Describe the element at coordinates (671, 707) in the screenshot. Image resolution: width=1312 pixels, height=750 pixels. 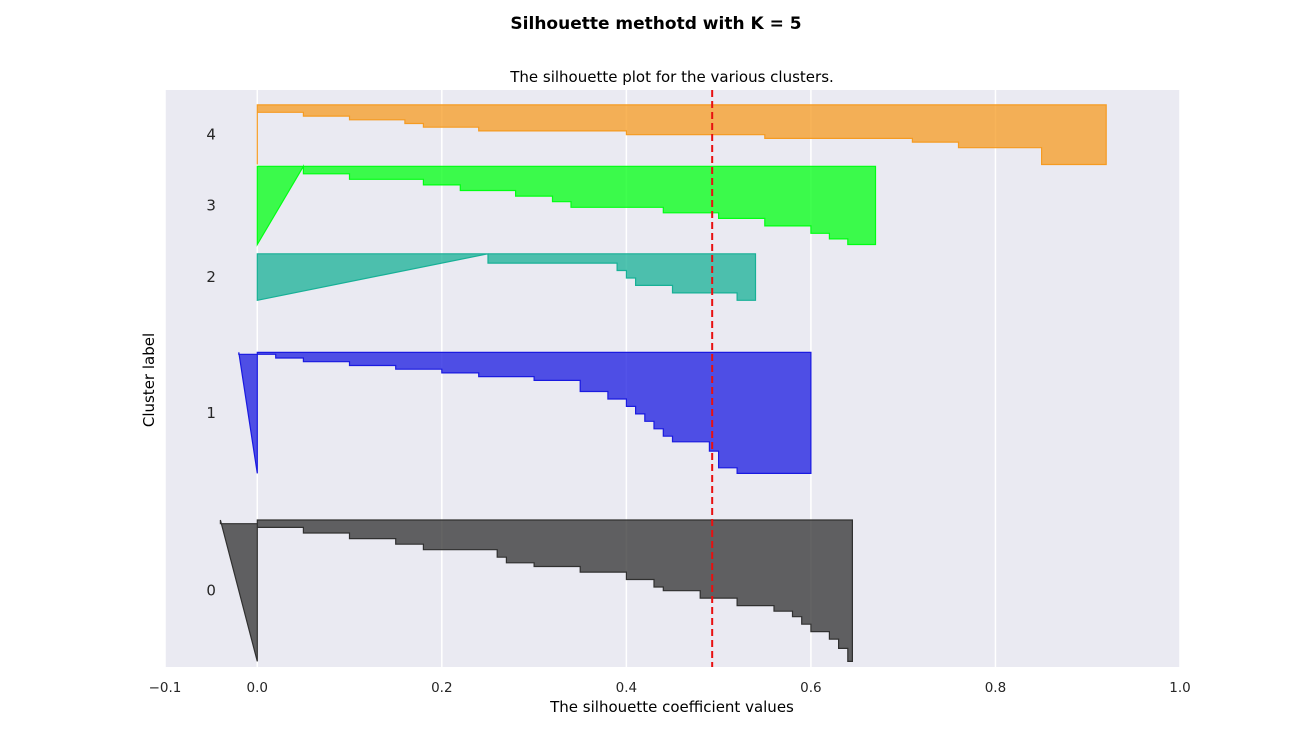
I see `x-axis-label: The silhouette coefficient values` at that location.